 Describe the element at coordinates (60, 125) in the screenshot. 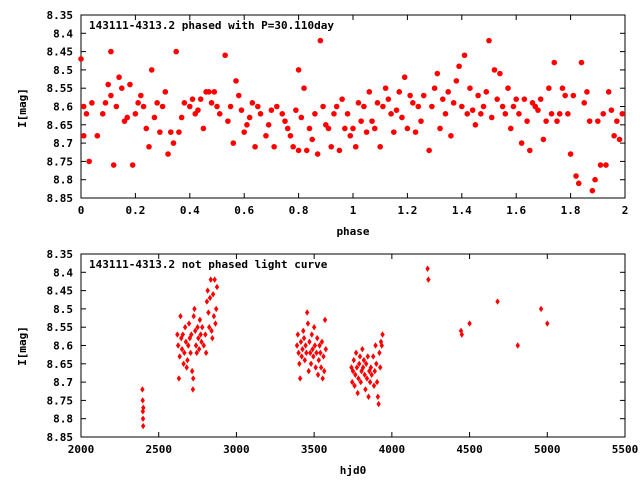

I see `phased-y-tick-label: 8.65` at that location.